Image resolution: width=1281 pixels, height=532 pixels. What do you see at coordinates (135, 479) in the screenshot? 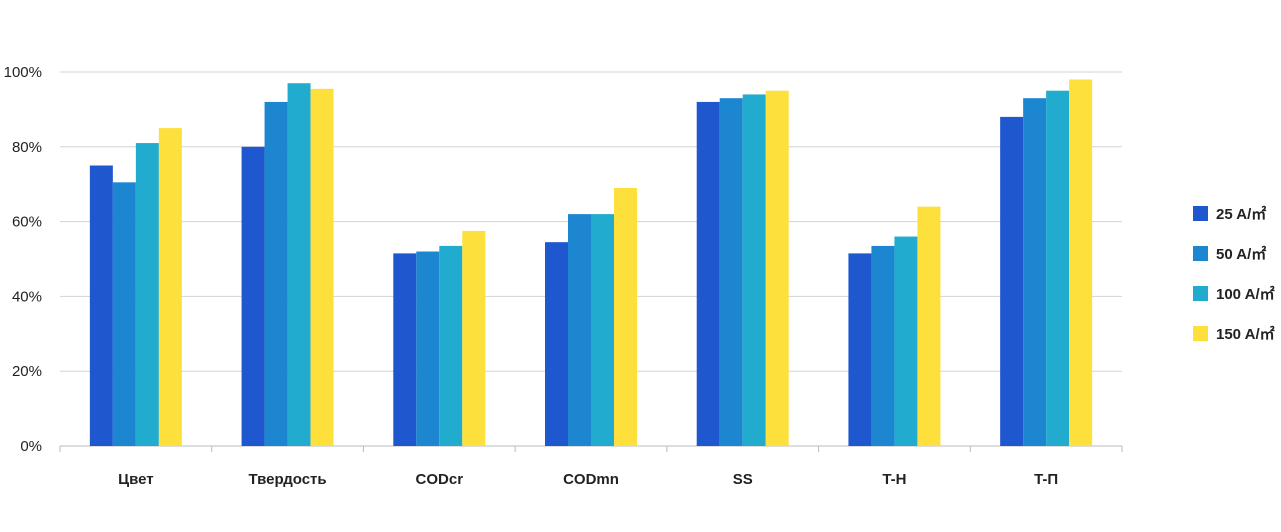
I see `category-label: Цвет` at bounding box center [135, 479].